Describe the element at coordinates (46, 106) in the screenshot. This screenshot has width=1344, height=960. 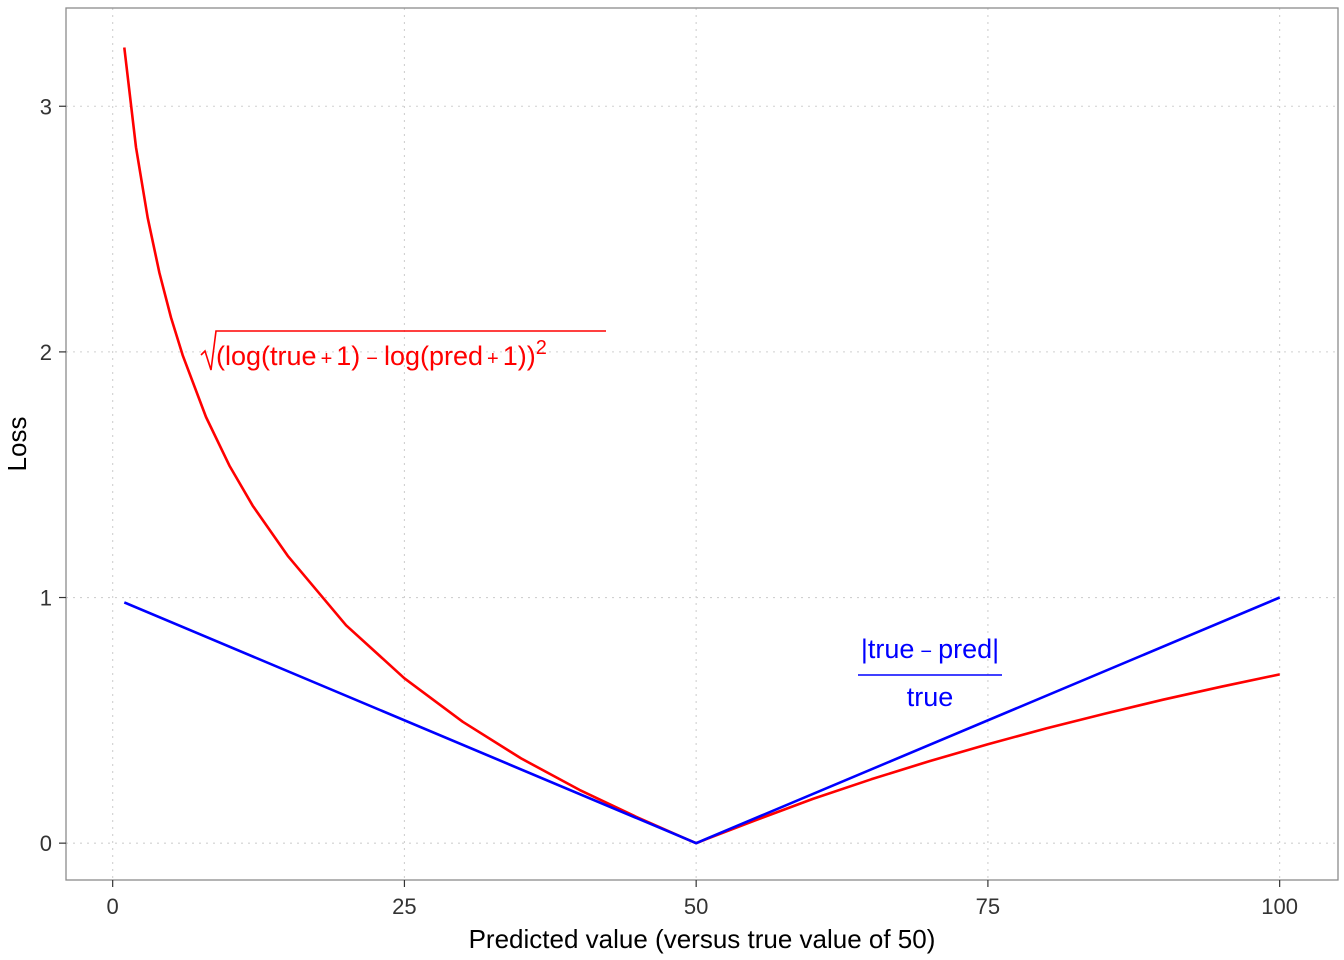
I see `y-tick-label: 3` at that location.